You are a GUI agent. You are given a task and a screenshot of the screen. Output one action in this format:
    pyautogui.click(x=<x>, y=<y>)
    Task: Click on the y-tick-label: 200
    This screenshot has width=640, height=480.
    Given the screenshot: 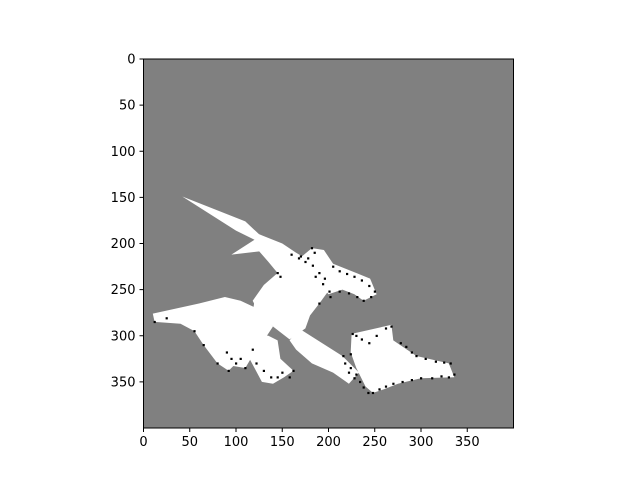 What is the action you would take?
    pyautogui.click(x=123, y=244)
    